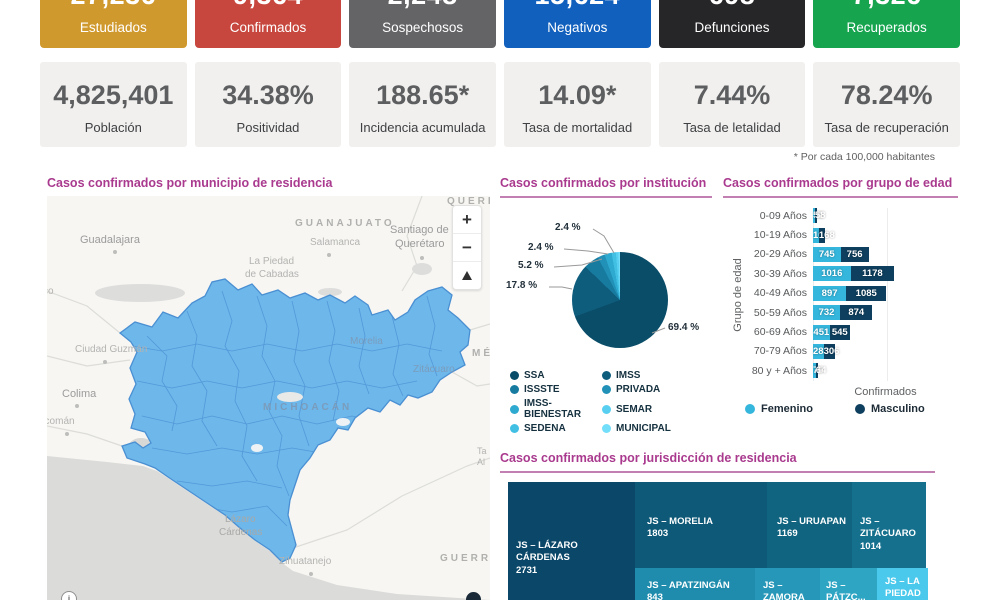  Describe the element at coordinates (554, 375) in the screenshot. I see `pie-legend-item-ssa: SSA` at that location.